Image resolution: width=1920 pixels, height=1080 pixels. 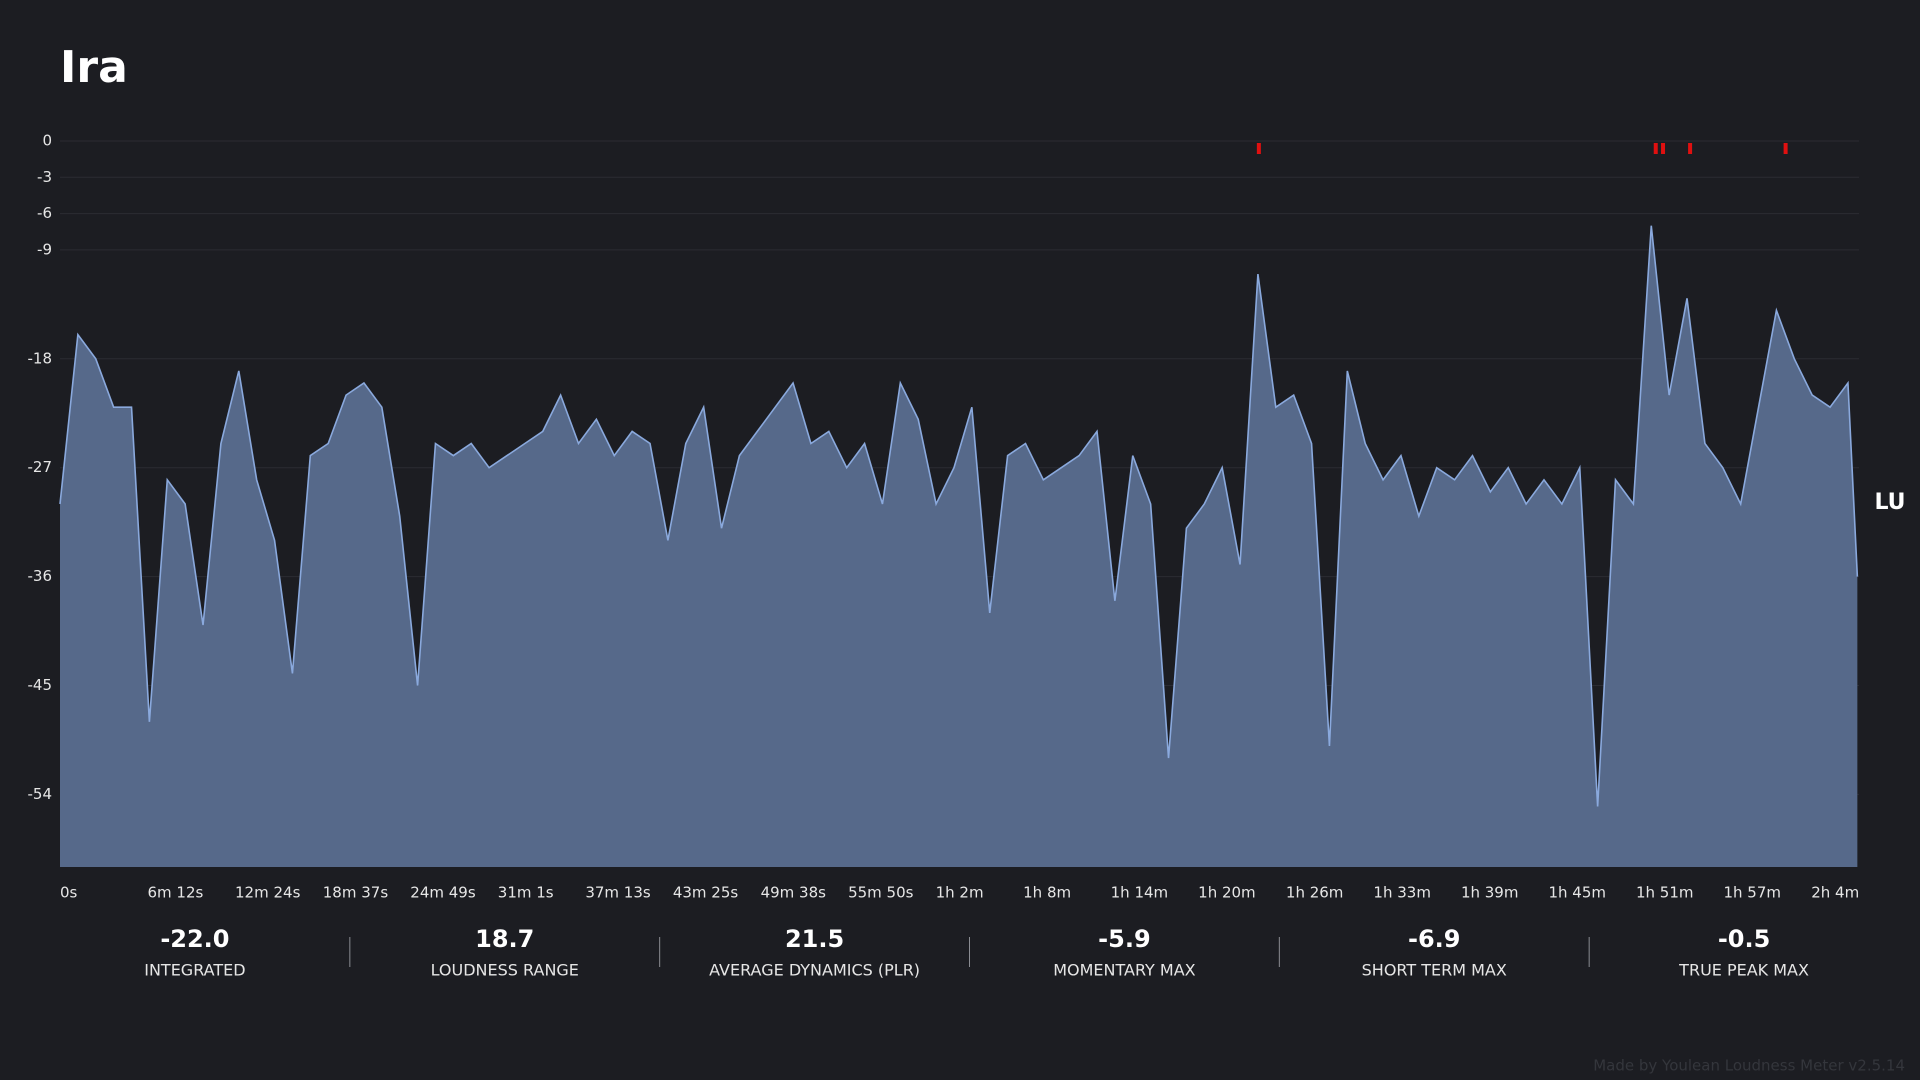 I want to click on y-tick-label: -45, so click(x=40, y=685).